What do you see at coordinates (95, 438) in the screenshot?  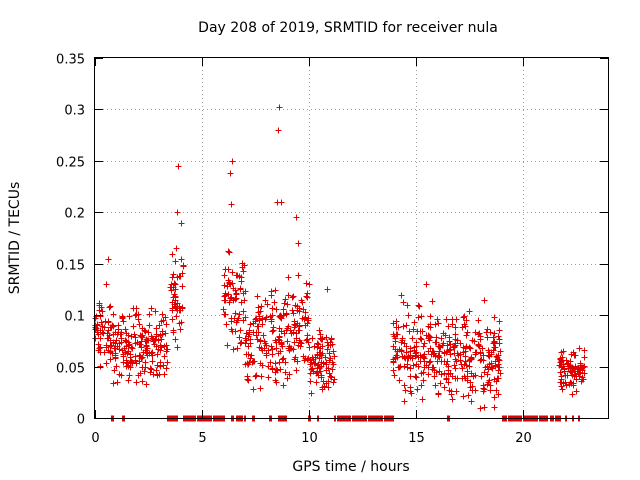 I see `x-tick-label: 0` at bounding box center [95, 438].